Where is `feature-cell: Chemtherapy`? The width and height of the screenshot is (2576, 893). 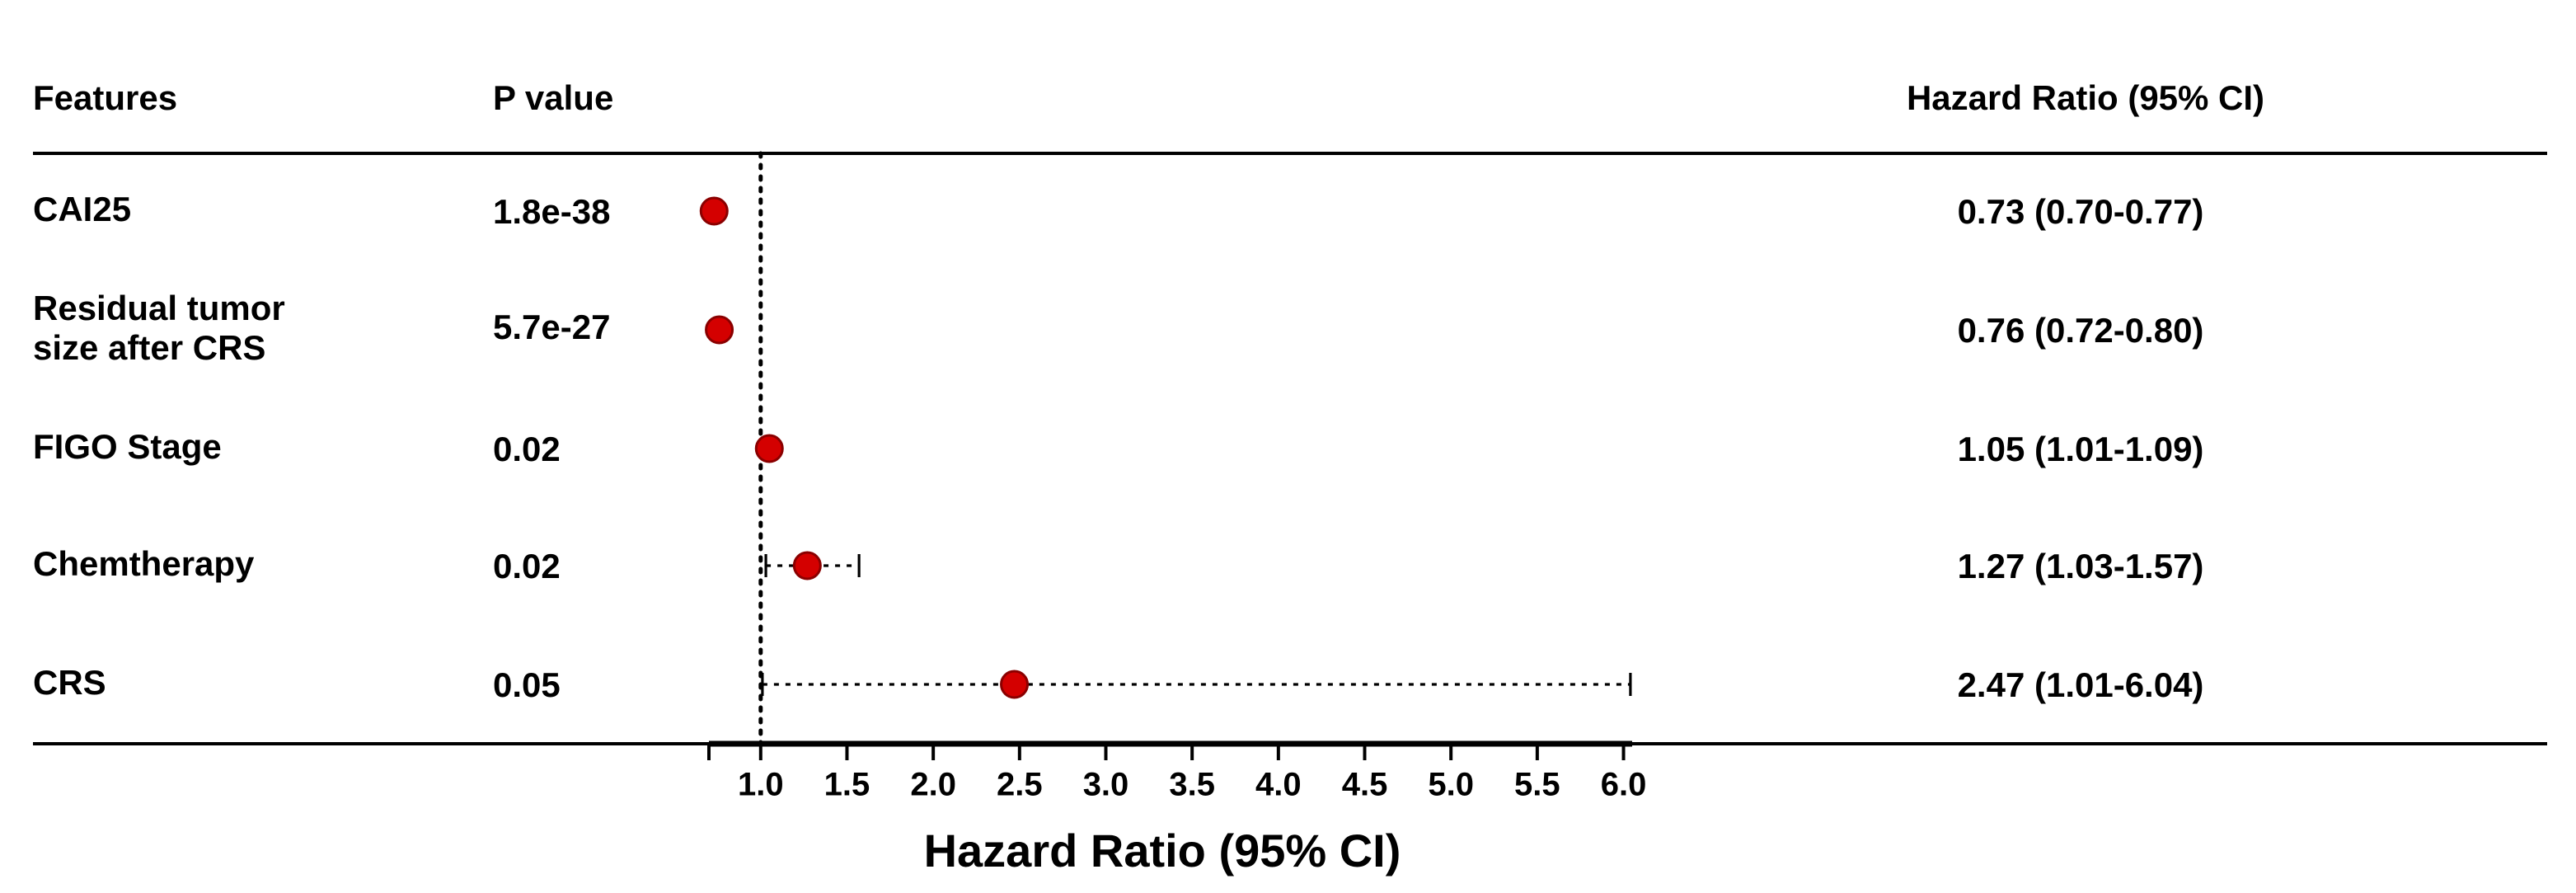
feature-cell: Chemtherapy is located at coordinates (248, 566).